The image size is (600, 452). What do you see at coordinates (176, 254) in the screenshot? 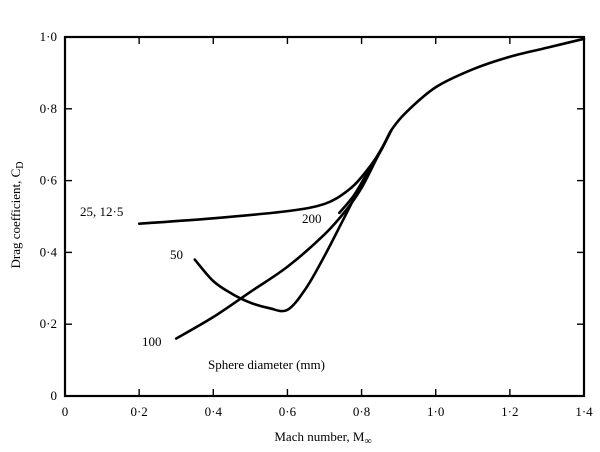
I see `series-label-50: 50` at bounding box center [176, 254].